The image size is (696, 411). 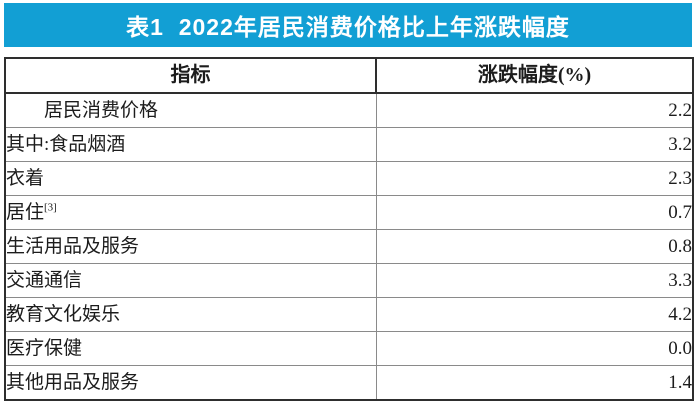 I want to click on table-header-row: 指标 涨跌幅度(%), so click(x=349, y=75).